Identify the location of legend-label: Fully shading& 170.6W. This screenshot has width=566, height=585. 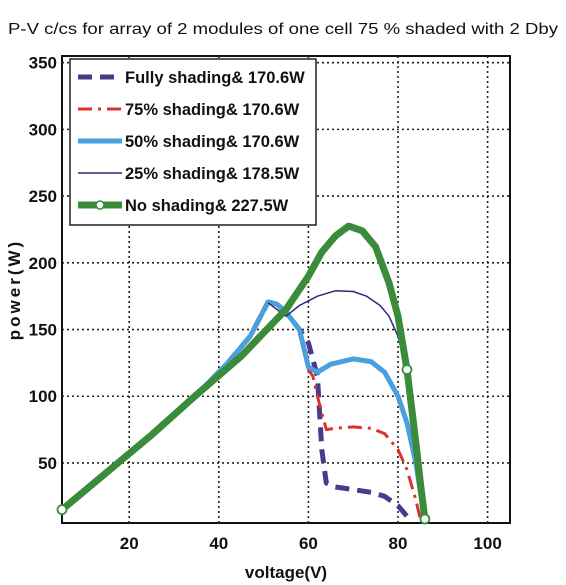
(215, 78).